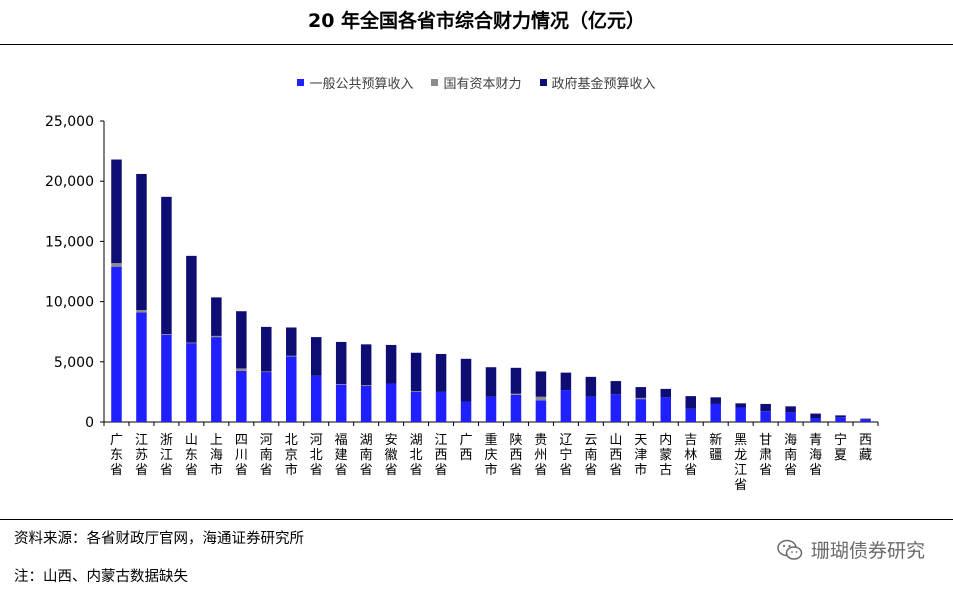 This screenshot has height=591, width=953. What do you see at coordinates (540, 455) in the screenshot?
I see `x-tick-label: 州` at bounding box center [540, 455].